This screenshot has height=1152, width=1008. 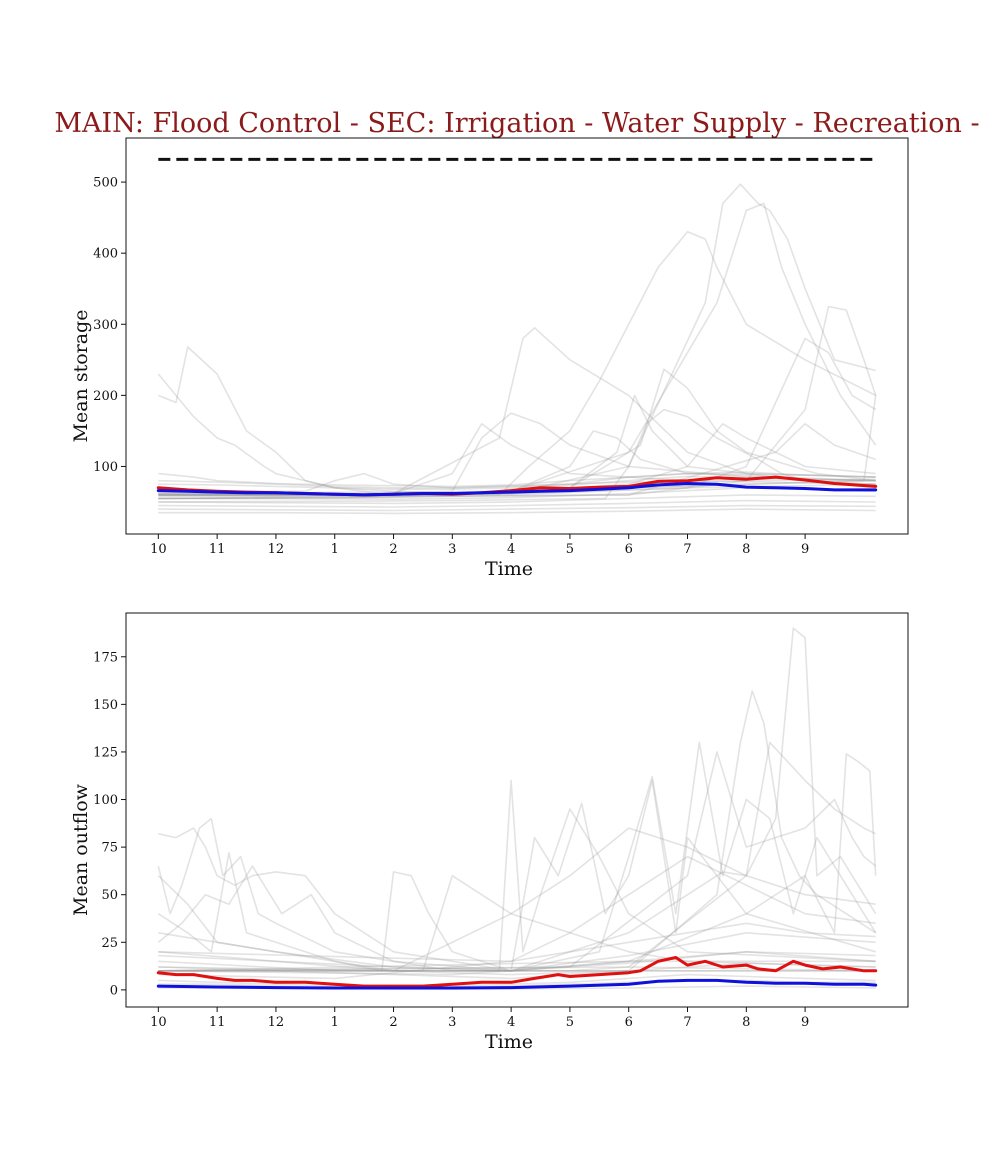 What do you see at coordinates (105, 325) in the screenshot?
I see `y-tick-label: 300` at bounding box center [105, 325].